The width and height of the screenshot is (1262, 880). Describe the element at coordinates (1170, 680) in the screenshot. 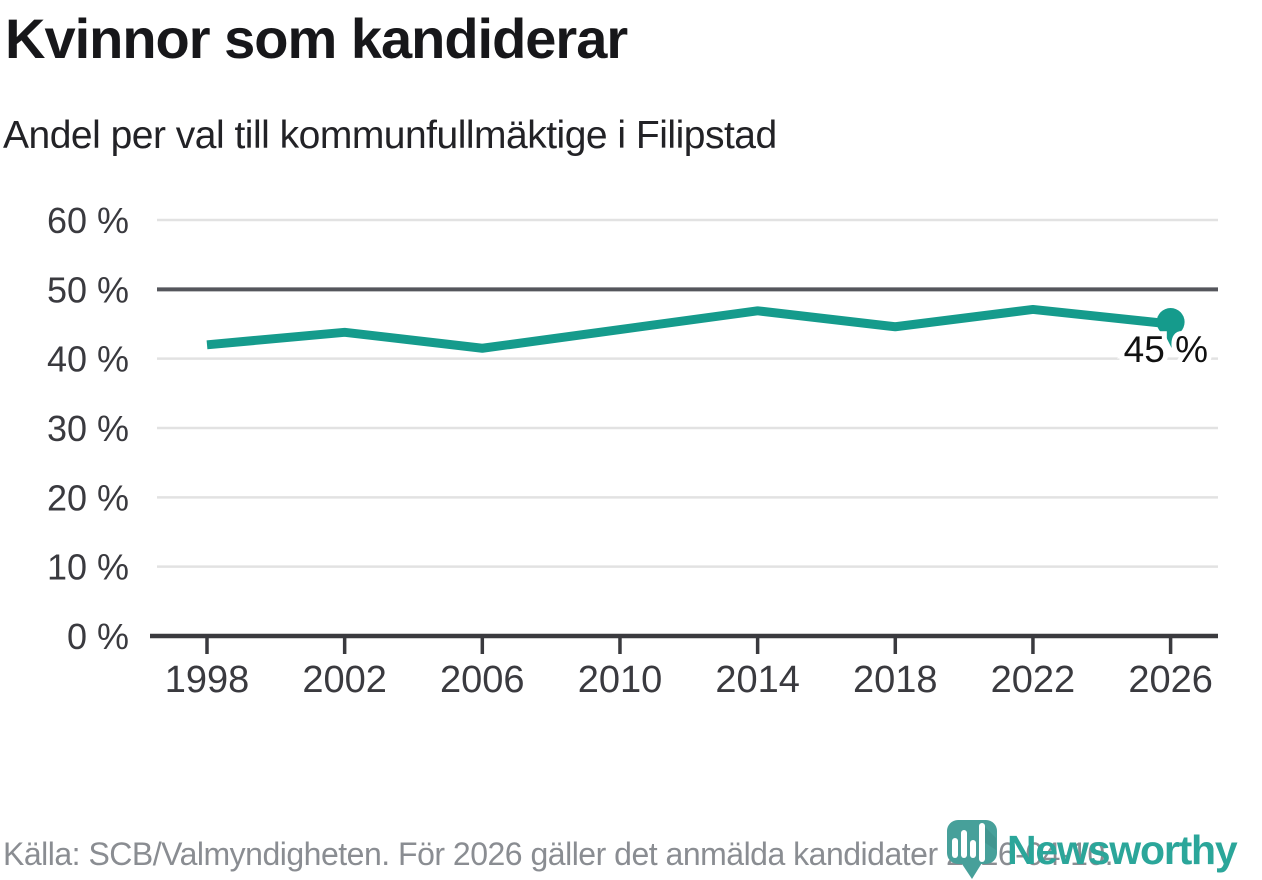

I see `x-tick-label: 2026` at that location.